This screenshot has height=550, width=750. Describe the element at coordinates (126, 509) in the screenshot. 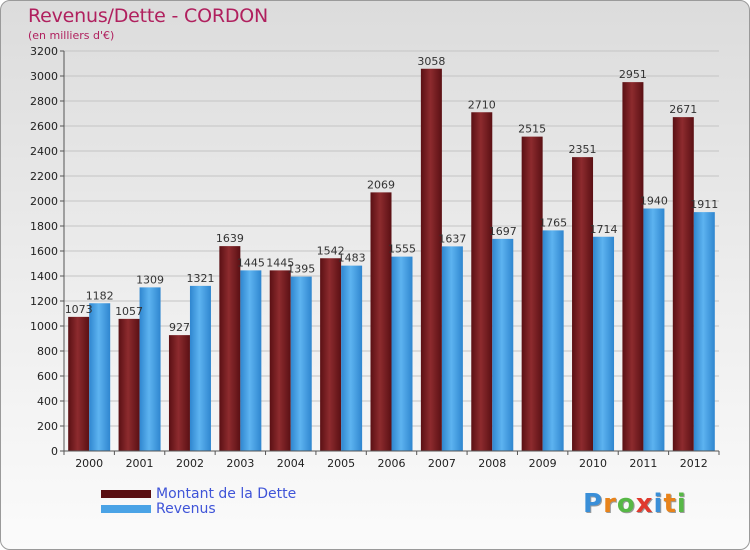

I see `legend-swatch-revenus` at that location.